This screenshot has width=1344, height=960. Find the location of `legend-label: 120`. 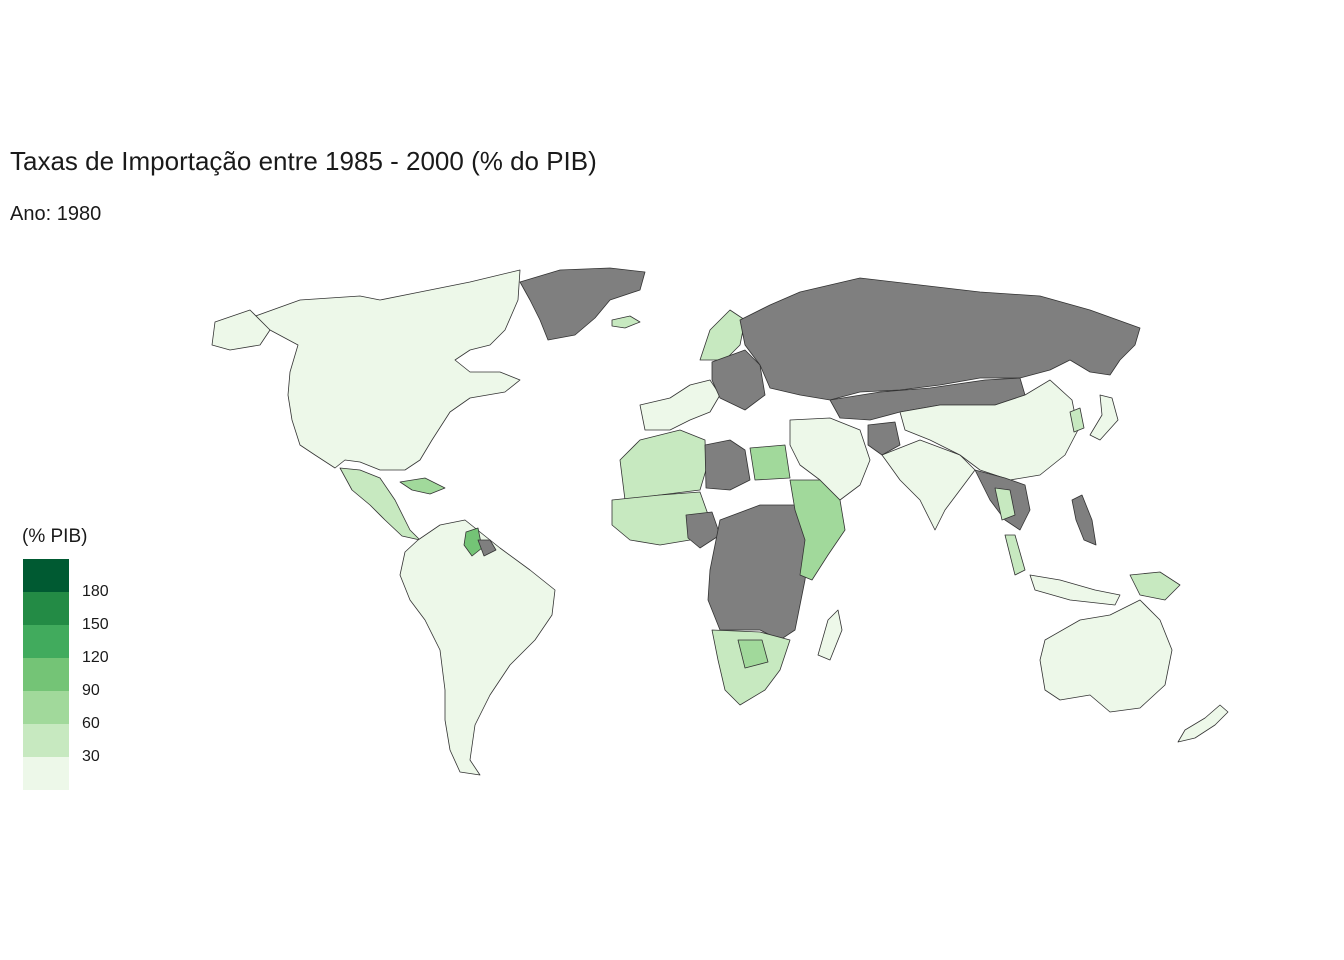

legend-label: 120 is located at coordinates (95, 657).